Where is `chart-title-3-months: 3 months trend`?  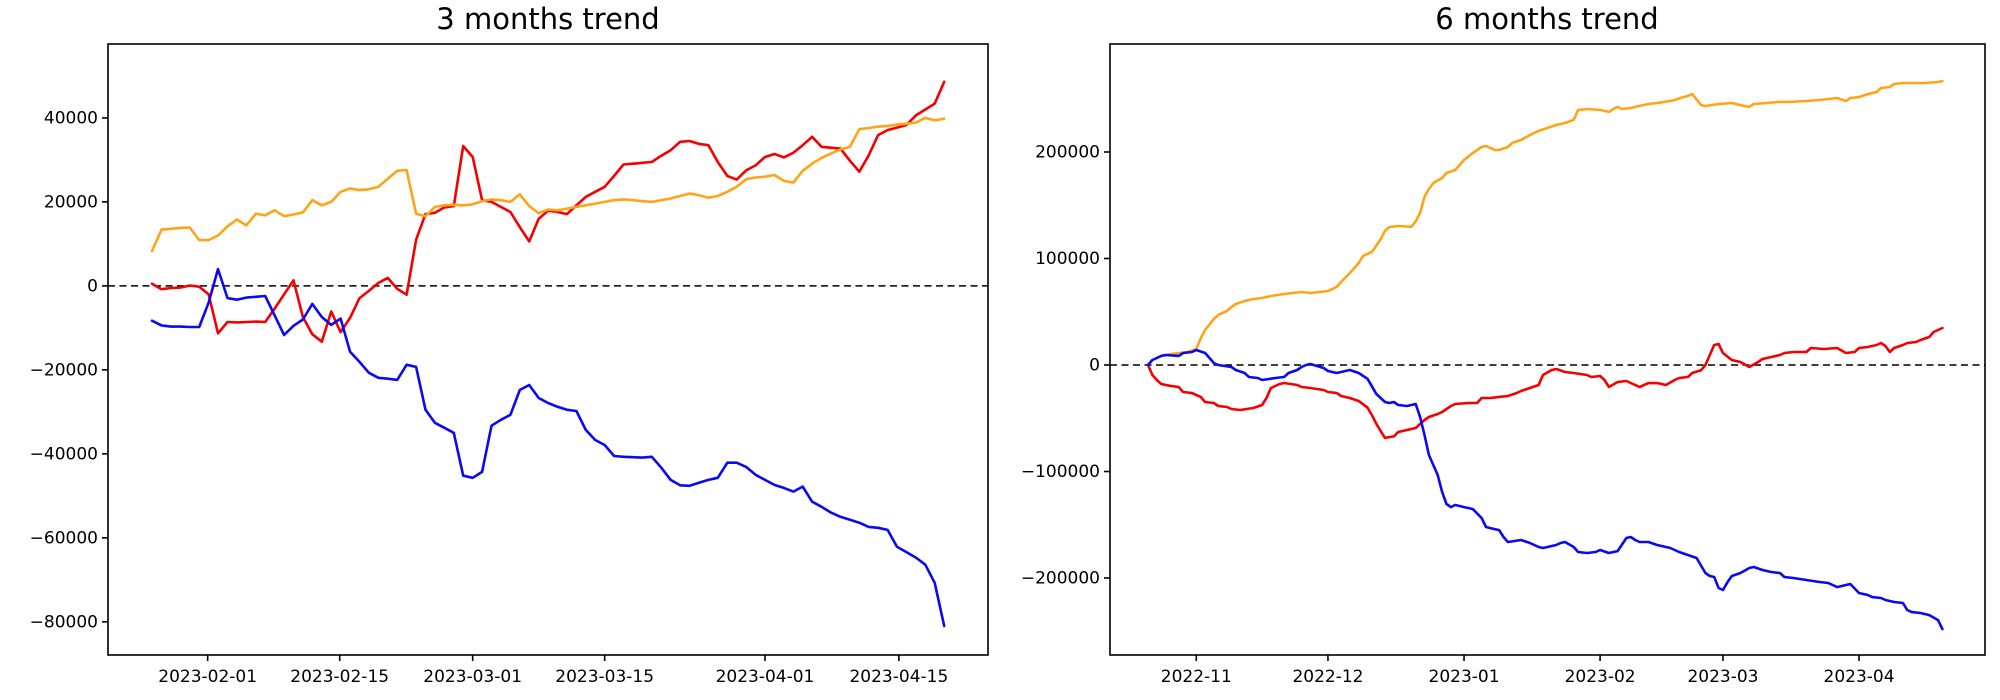
chart-title-3-months: 3 months trend is located at coordinates (548, 19).